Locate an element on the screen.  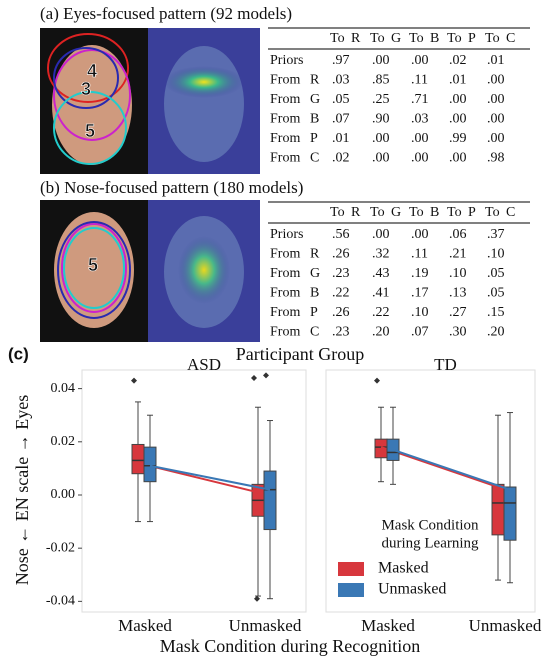
row-header-state: P is located at coordinates (314, 312).